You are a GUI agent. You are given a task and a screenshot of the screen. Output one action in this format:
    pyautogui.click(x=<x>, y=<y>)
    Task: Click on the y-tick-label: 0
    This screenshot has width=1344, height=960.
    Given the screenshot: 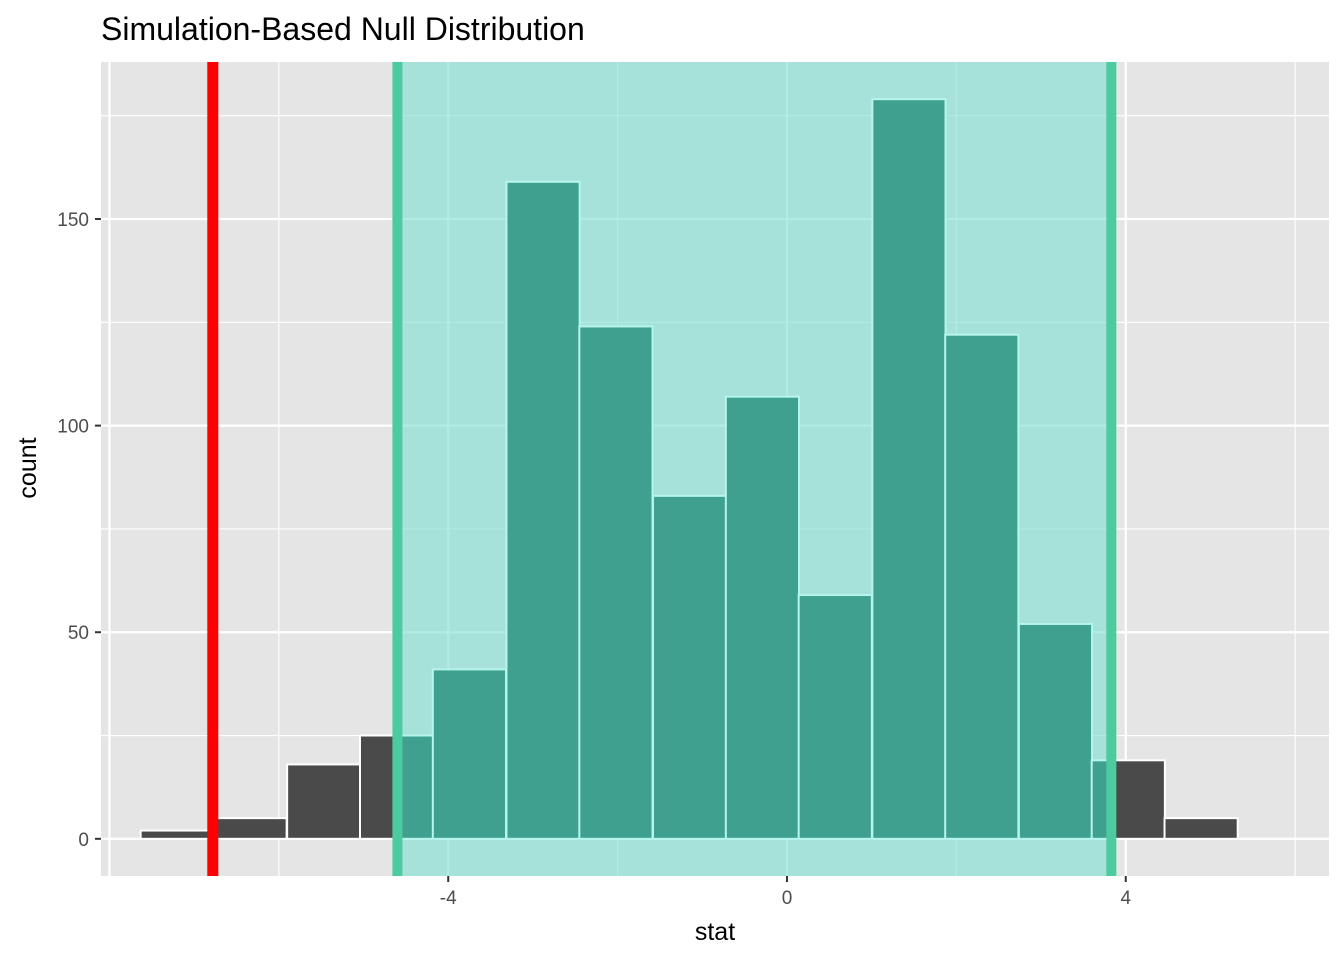 What is the action you would take?
    pyautogui.click(x=83, y=840)
    